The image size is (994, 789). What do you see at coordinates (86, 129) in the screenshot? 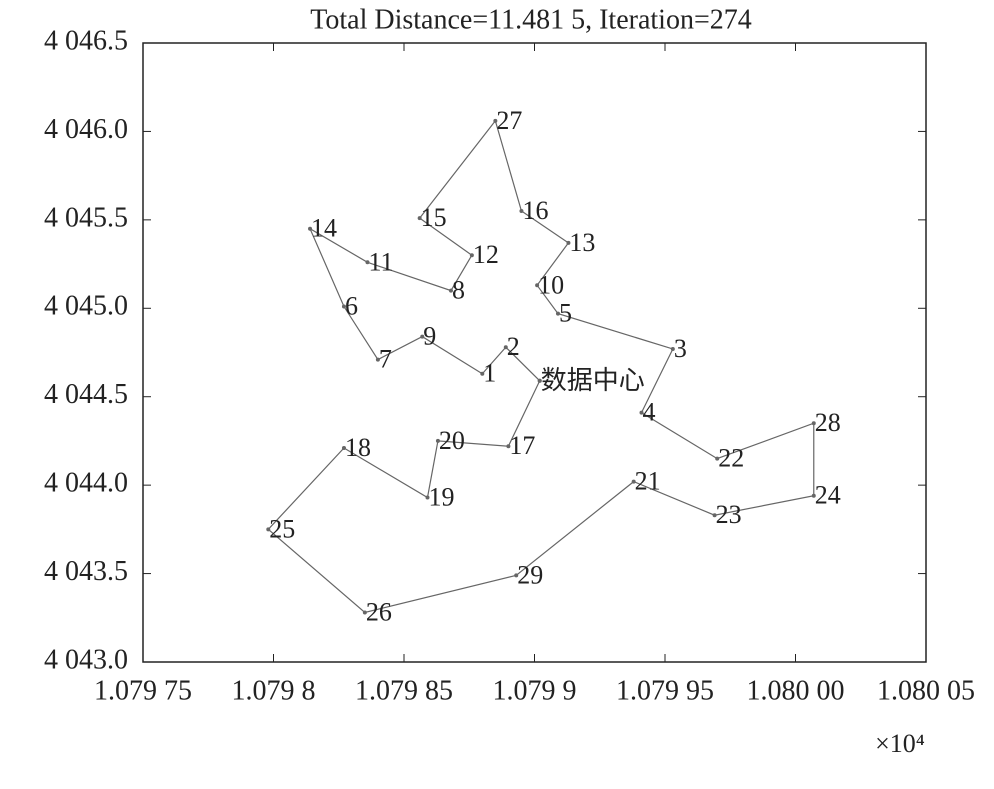
I see `y-tick-label: 4 046.0` at bounding box center [86, 129].